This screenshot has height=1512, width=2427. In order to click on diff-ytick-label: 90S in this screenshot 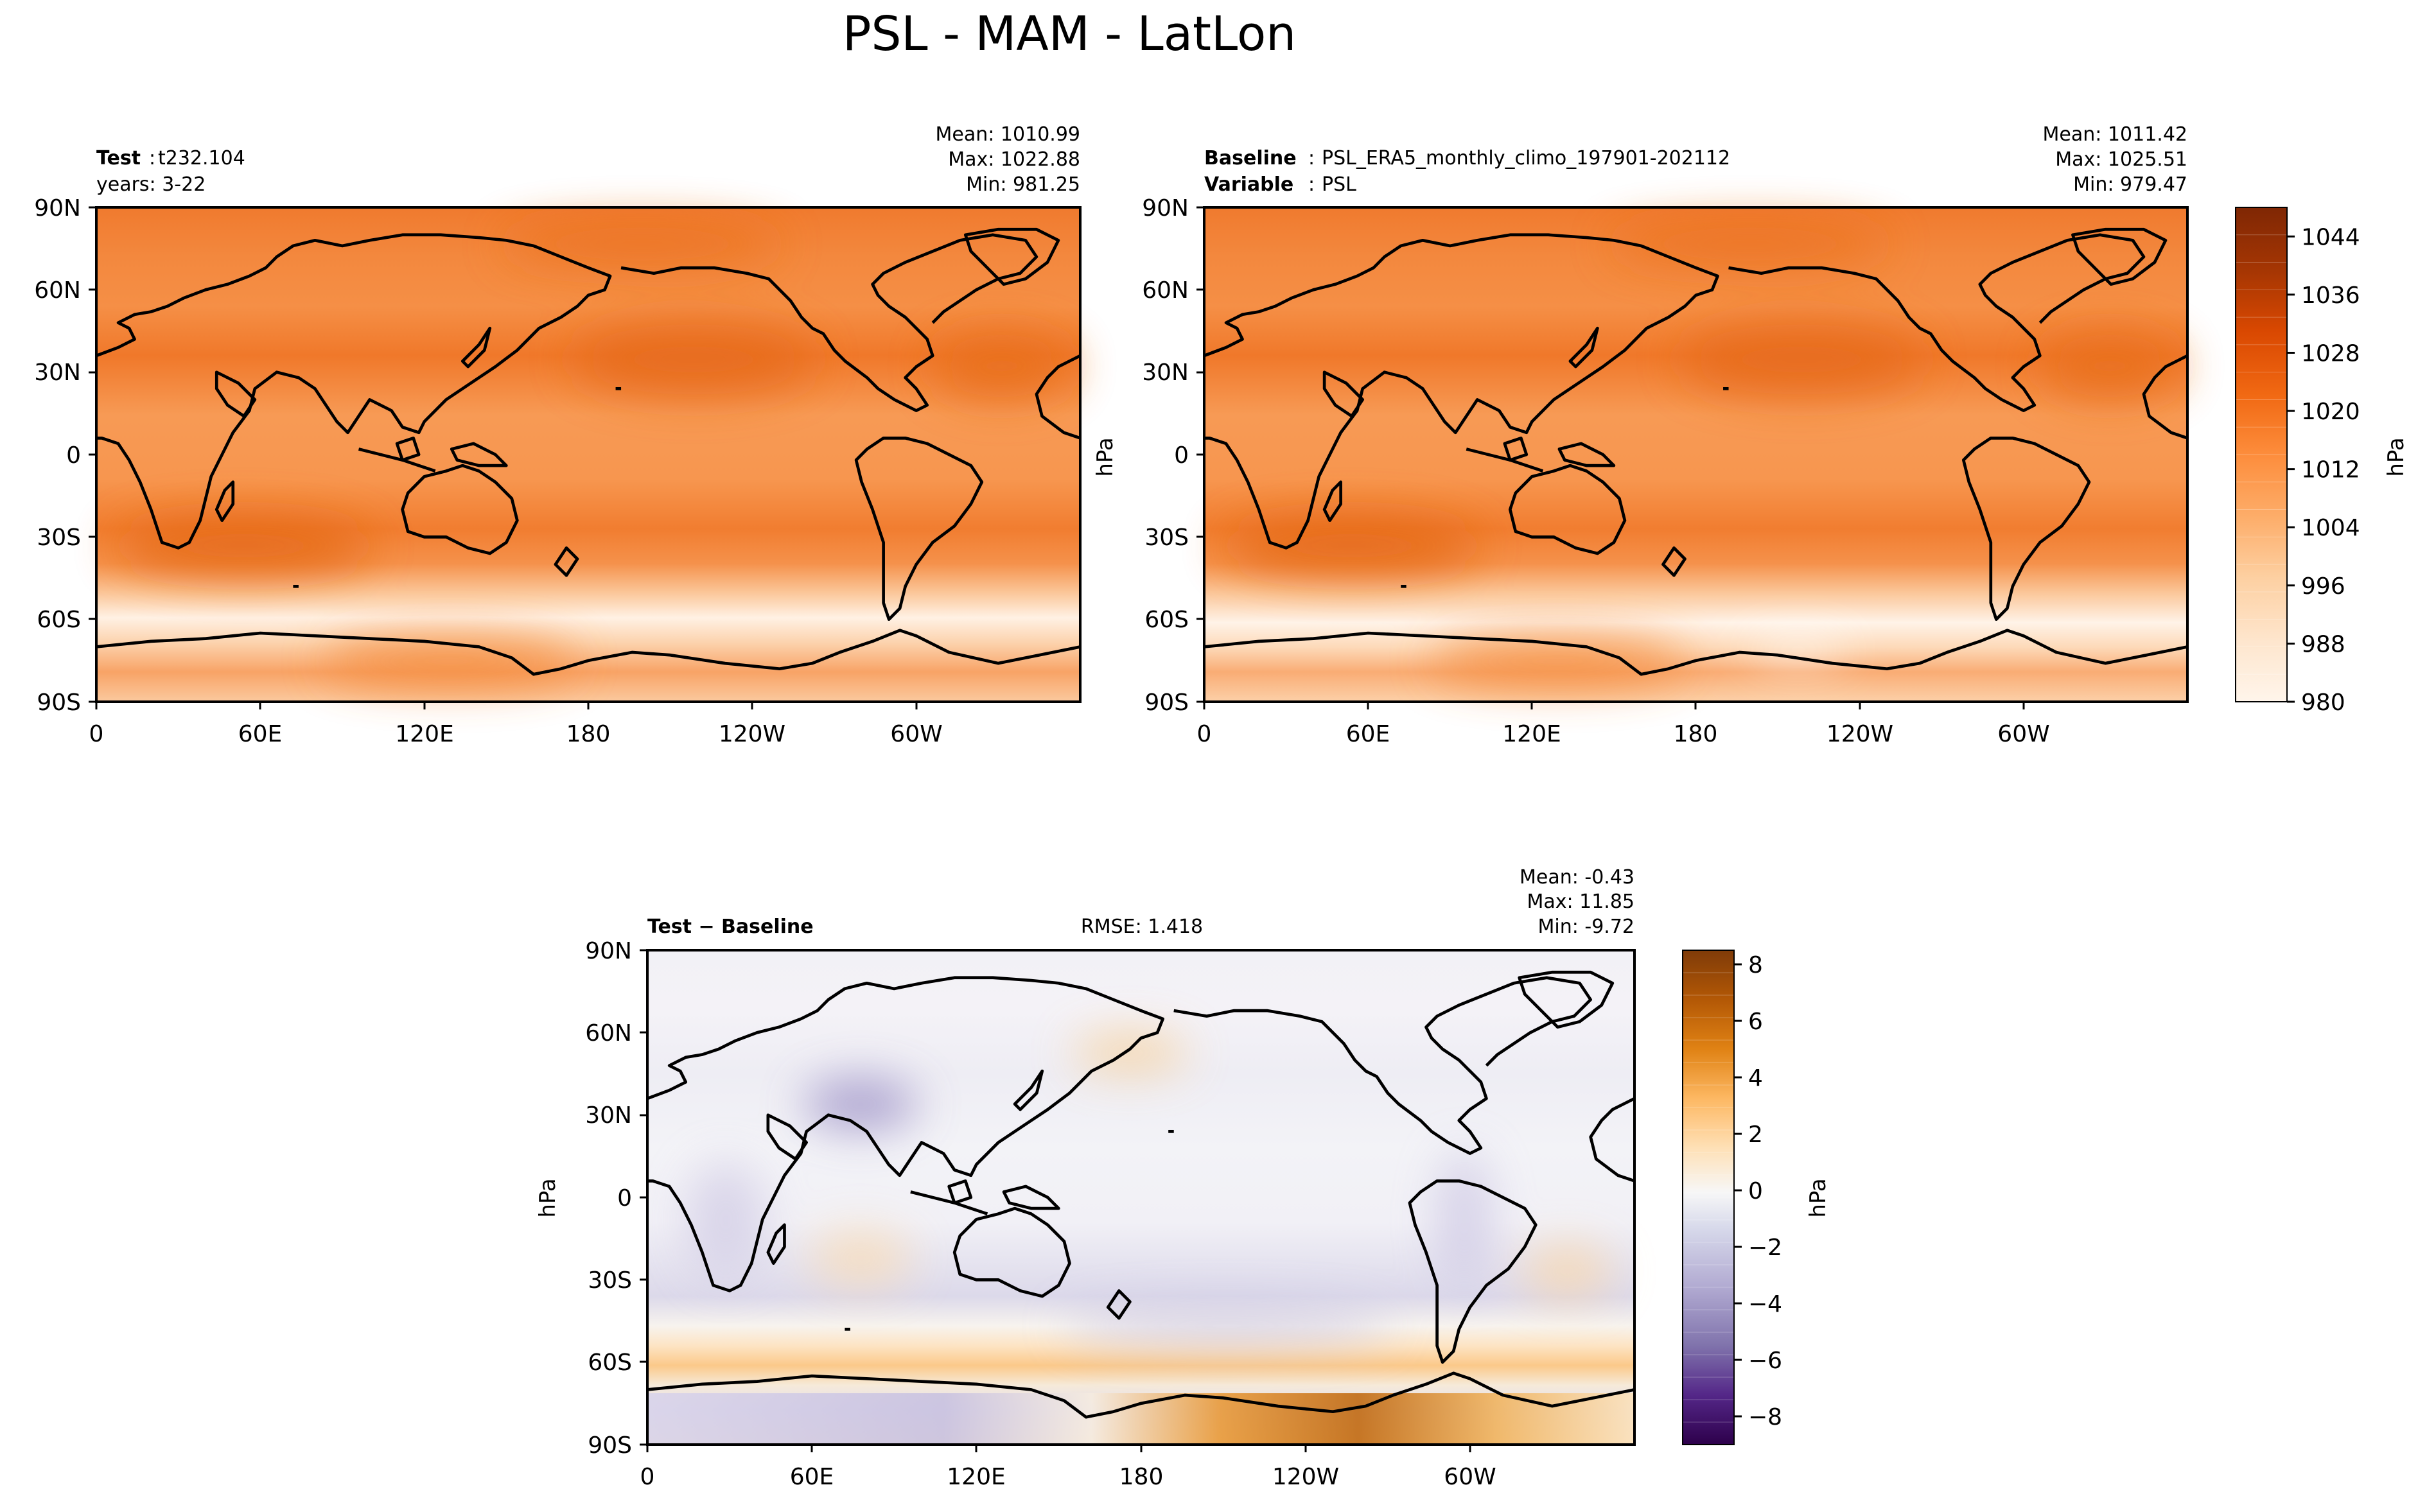, I will do `click(610, 1445)`.